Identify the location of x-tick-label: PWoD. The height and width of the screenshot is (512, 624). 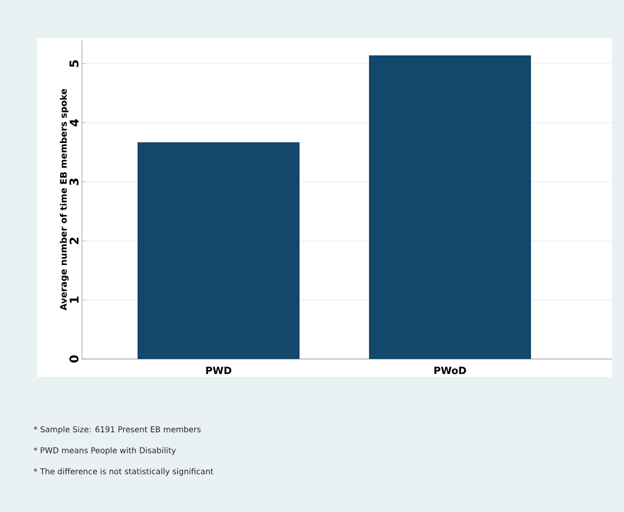
(450, 370).